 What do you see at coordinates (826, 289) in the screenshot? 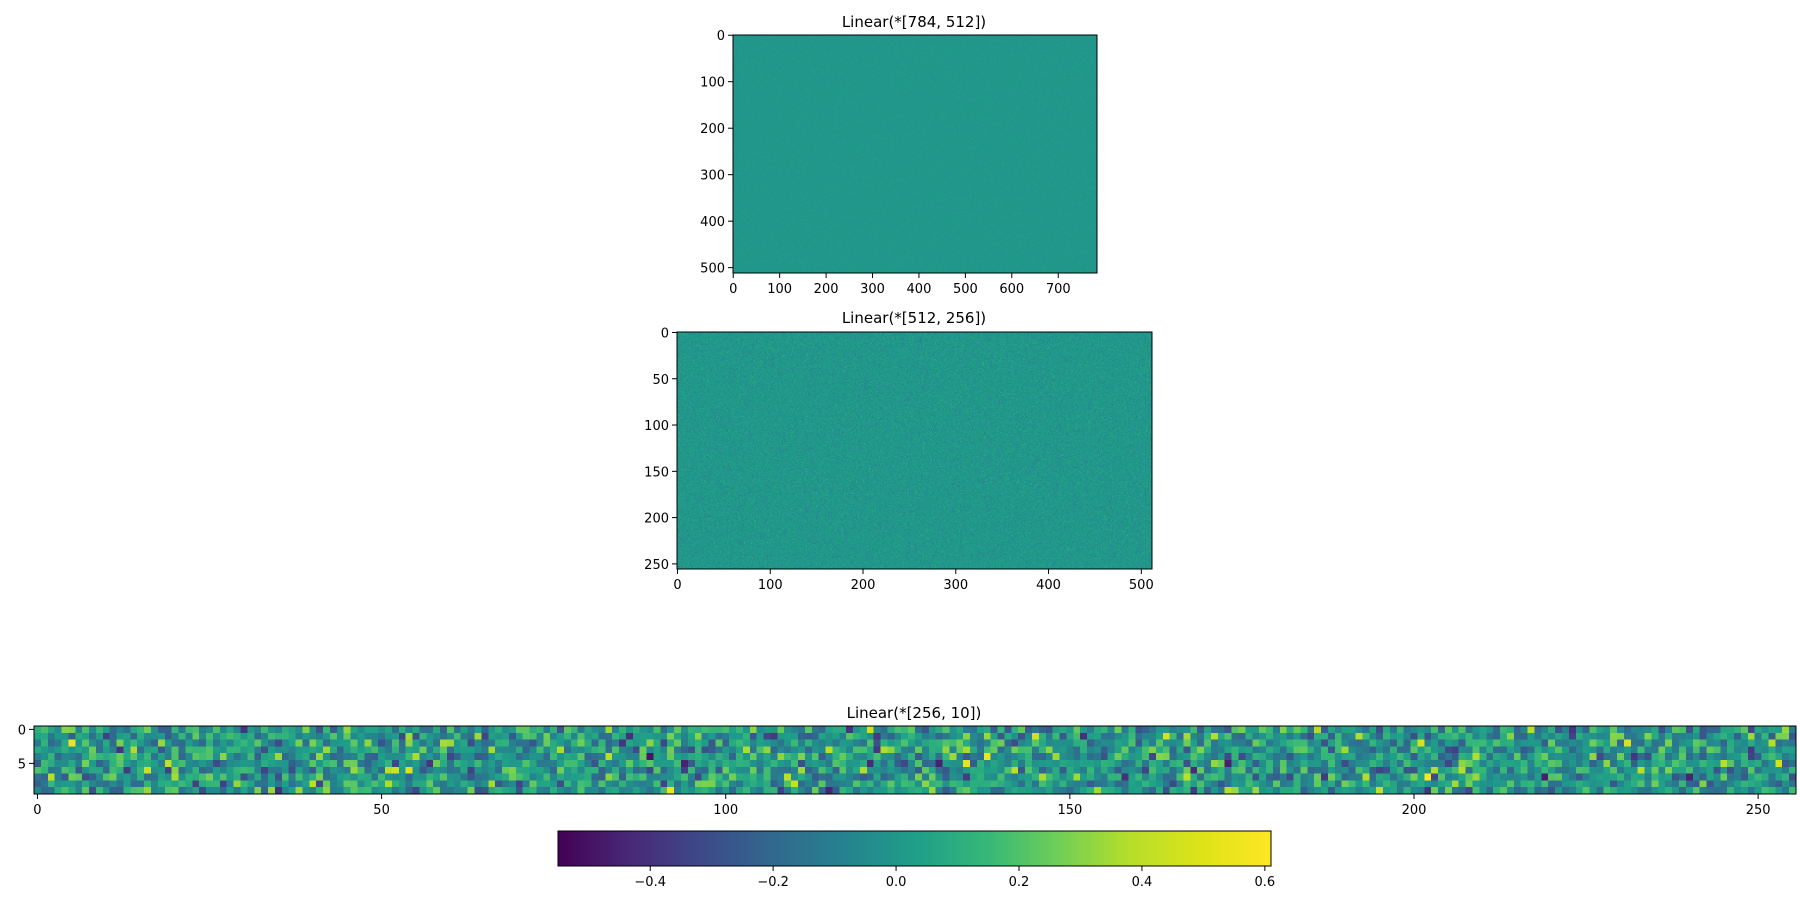
I see `heatmap-1-xtick-label: 200` at bounding box center [826, 289].